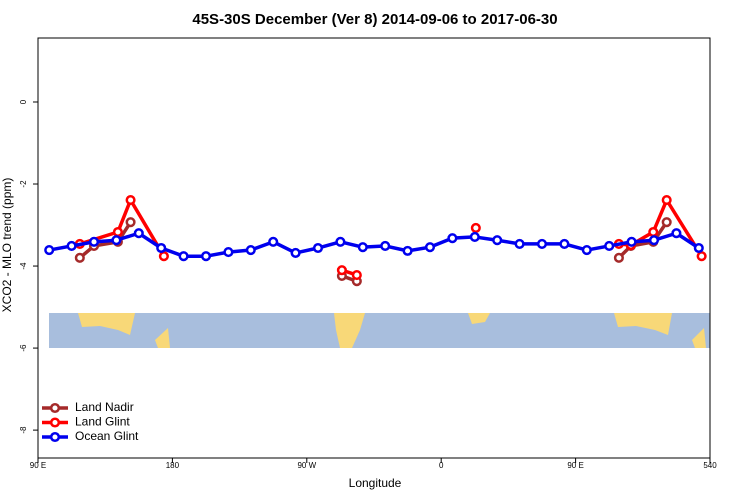  What do you see at coordinates (7, 245) in the screenshot?
I see `y-axis-label: XCO2 - MLO trend (ppm)` at bounding box center [7, 245].